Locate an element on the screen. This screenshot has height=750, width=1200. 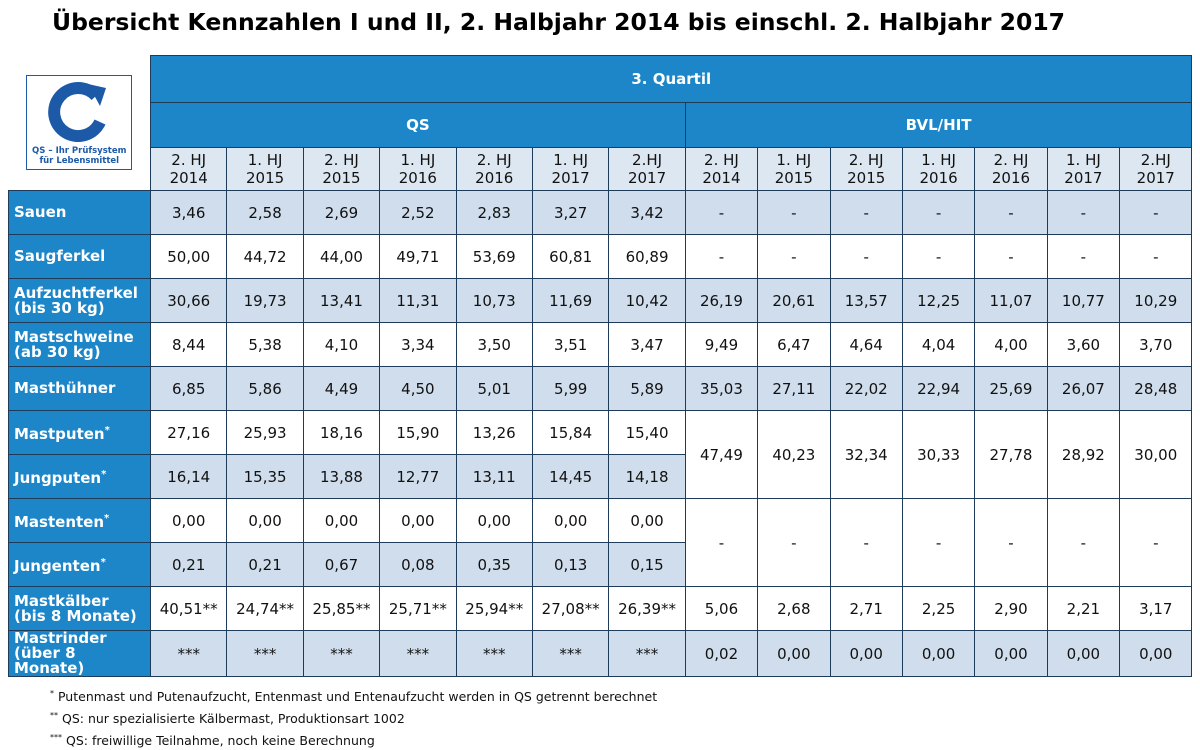
qs-cell: 25,94** is located at coordinates (494, 608).